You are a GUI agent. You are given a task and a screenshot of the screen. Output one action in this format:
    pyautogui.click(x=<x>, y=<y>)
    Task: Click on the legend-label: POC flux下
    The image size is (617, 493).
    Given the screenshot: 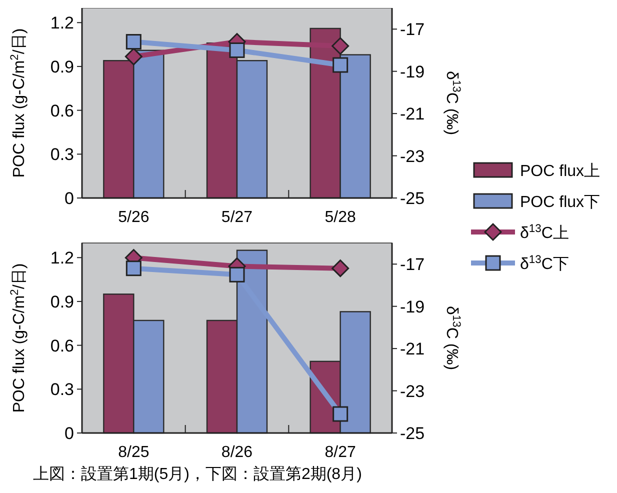 What is the action you would take?
    pyautogui.click(x=560, y=202)
    